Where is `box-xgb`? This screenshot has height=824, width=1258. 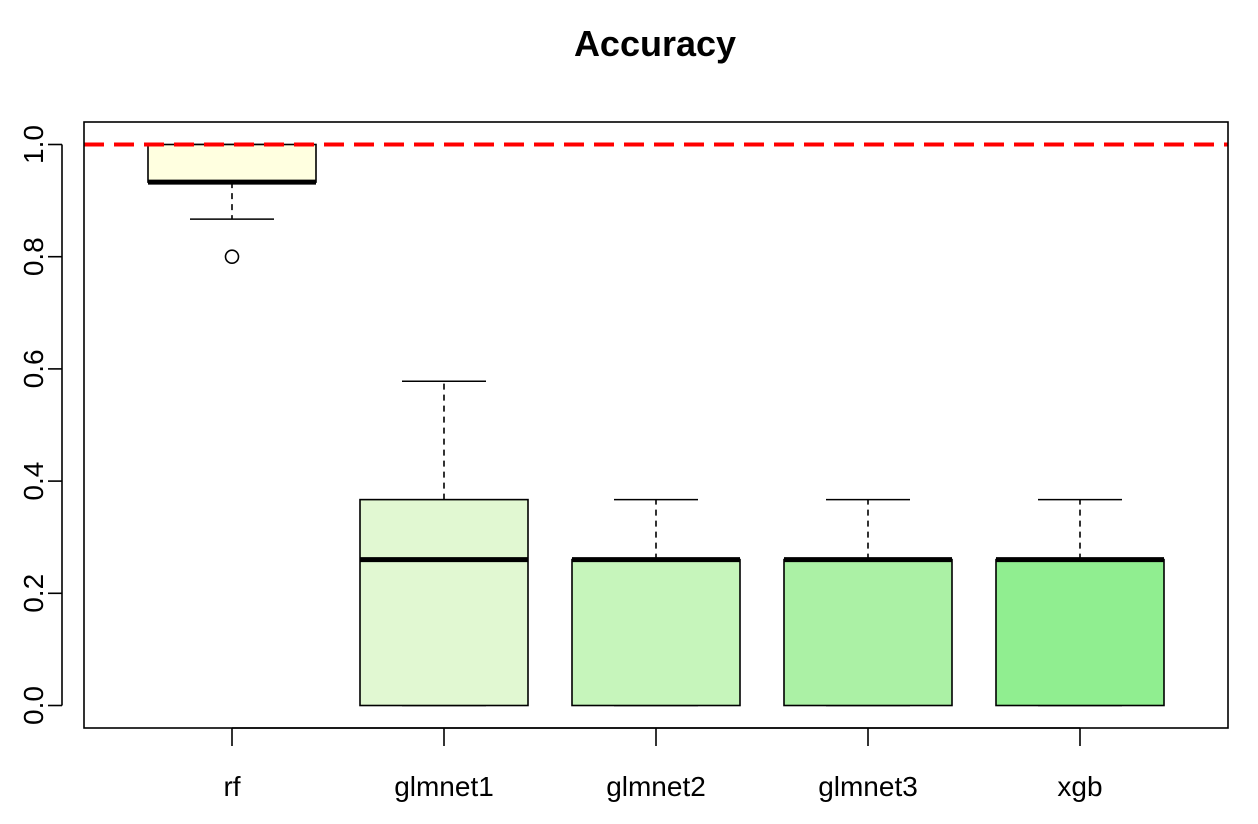 box-xgb is located at coordinates (1080, 602).